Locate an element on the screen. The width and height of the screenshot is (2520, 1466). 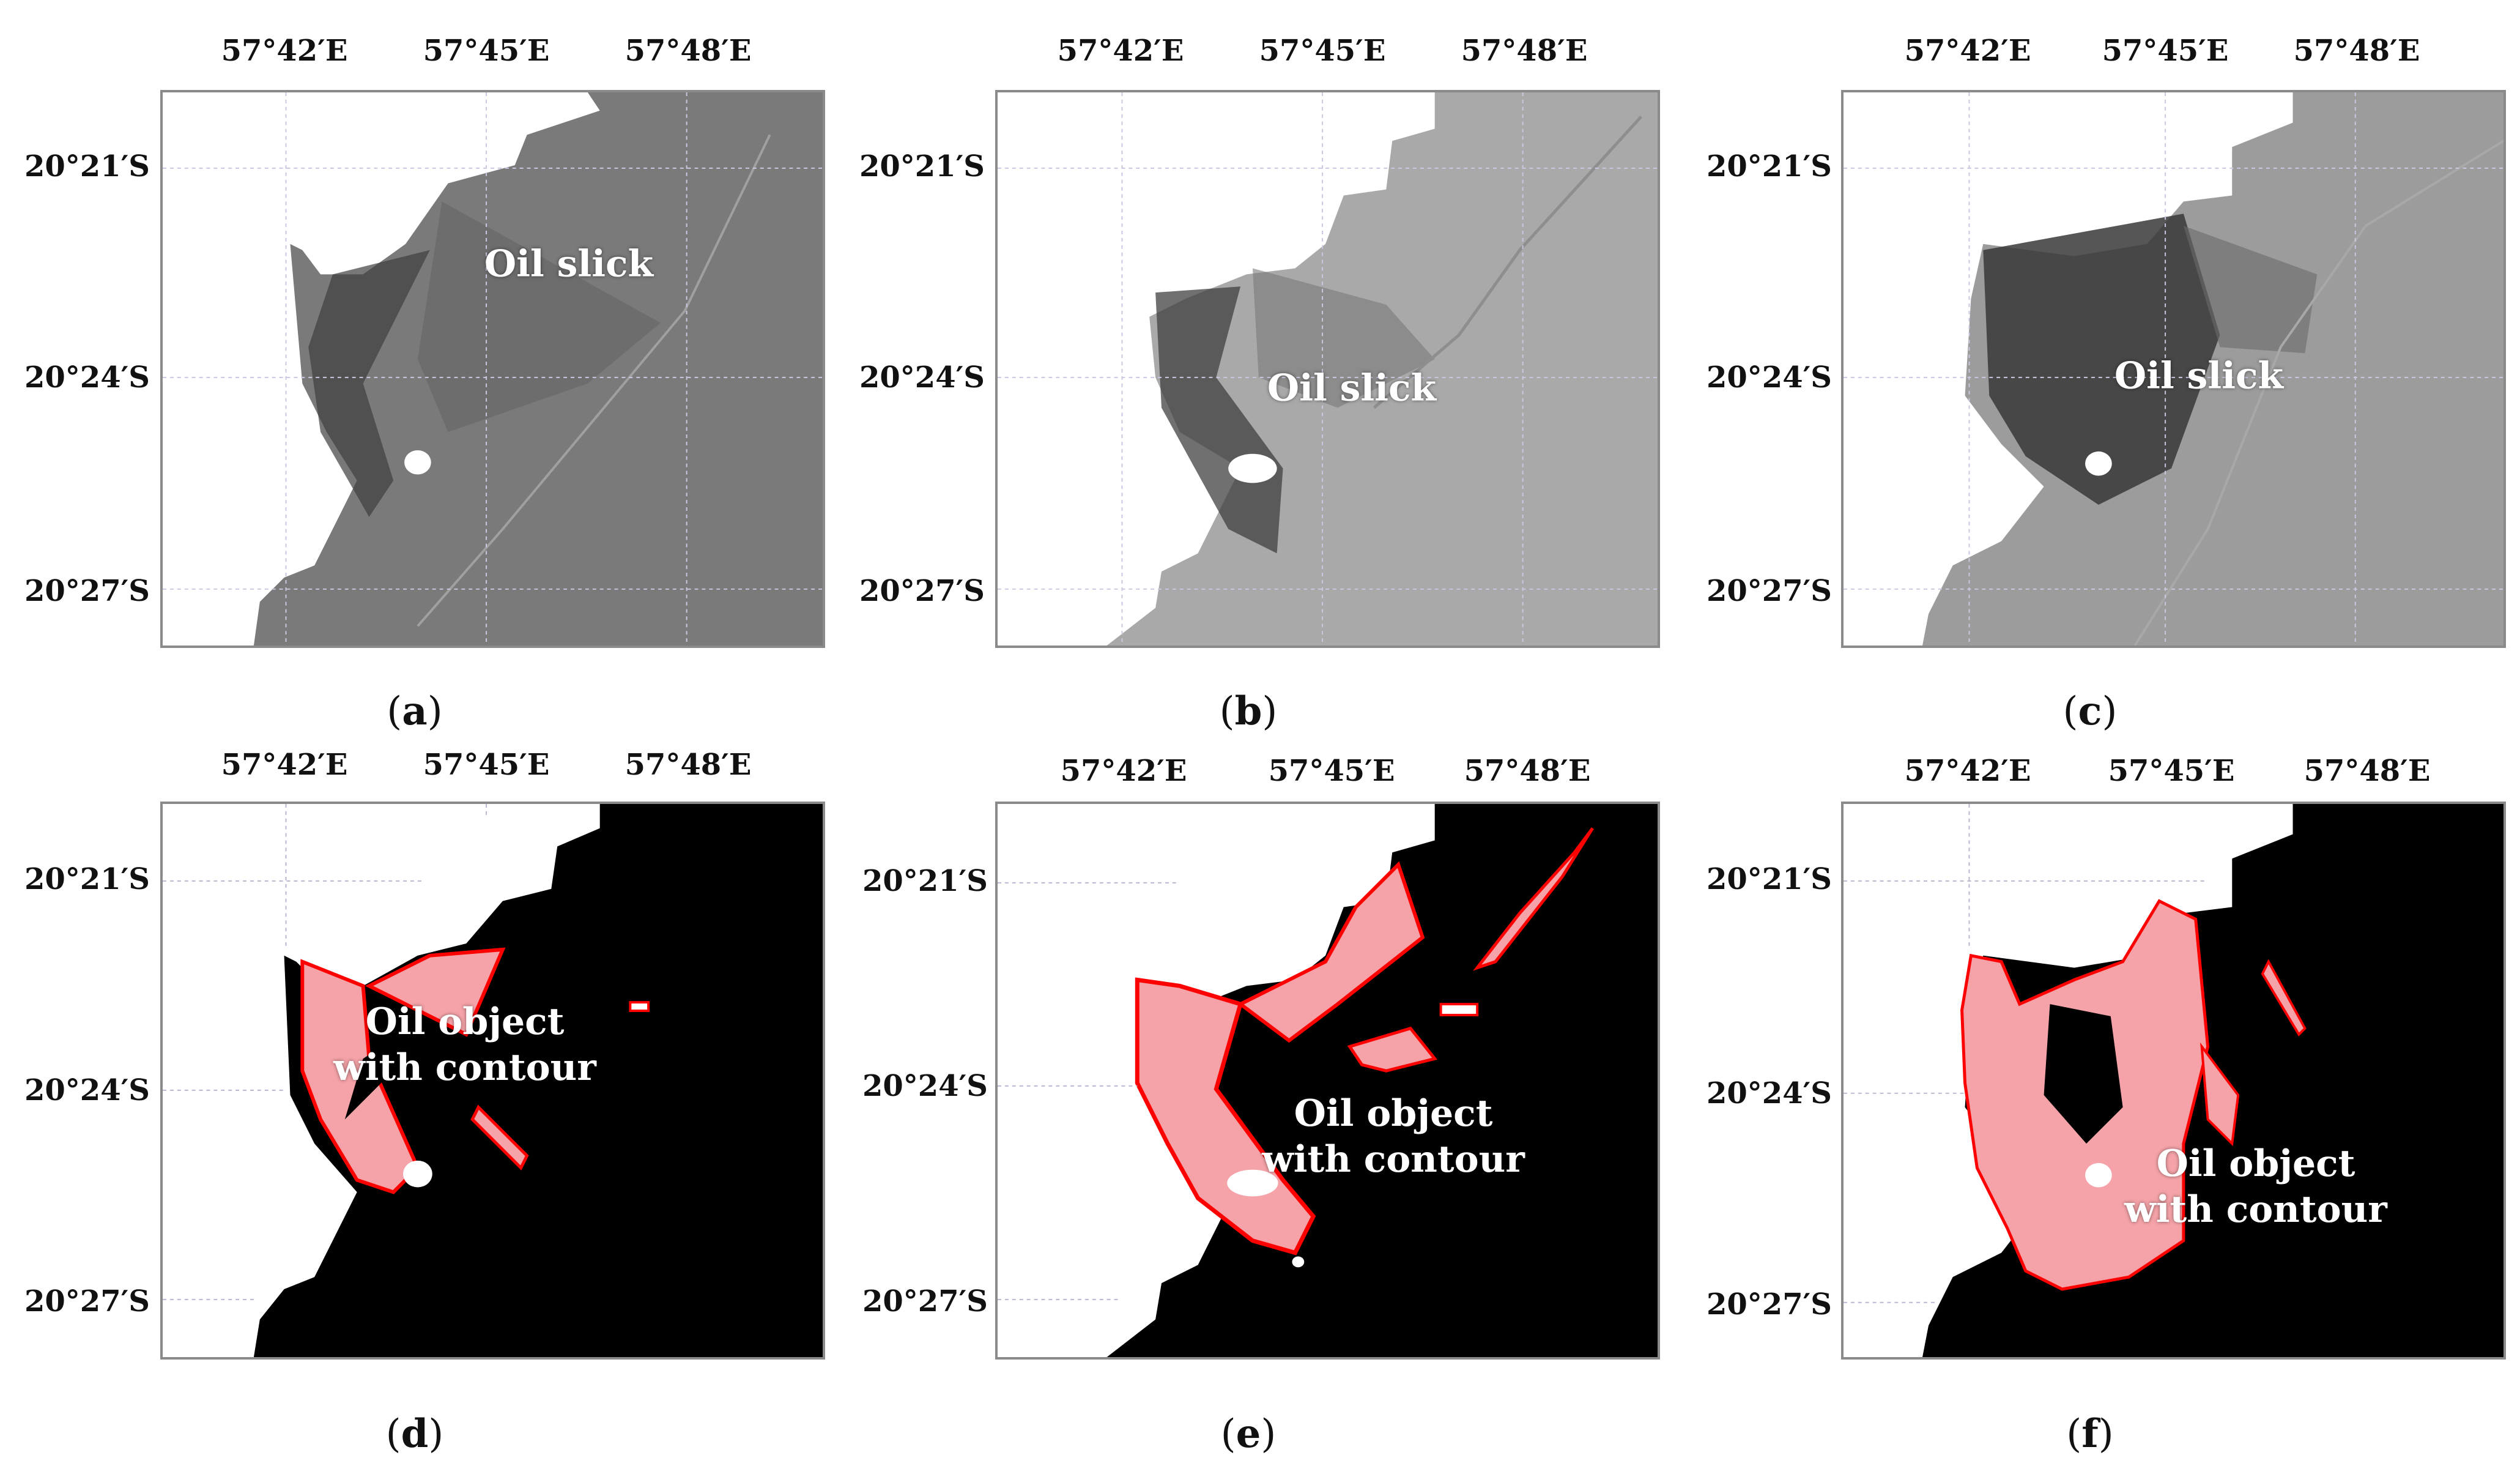
sar-map-a is located at coordinates (492, 369).